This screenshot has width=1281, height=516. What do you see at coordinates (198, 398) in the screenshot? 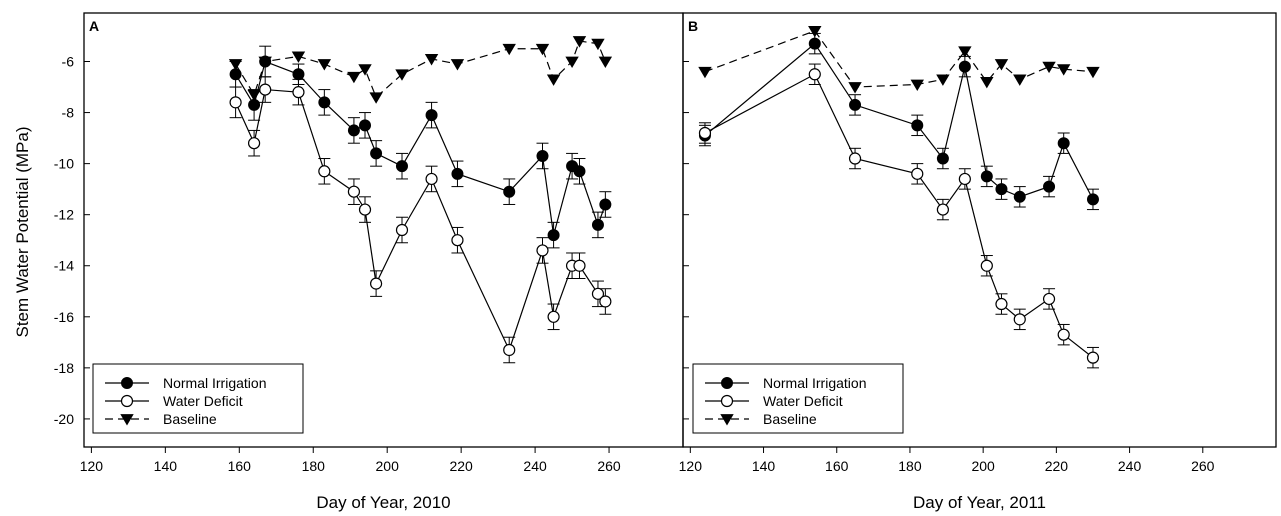
I see `legend: Normal Irrigation Water Deficit Baseline` at bounding box center [198, 398].